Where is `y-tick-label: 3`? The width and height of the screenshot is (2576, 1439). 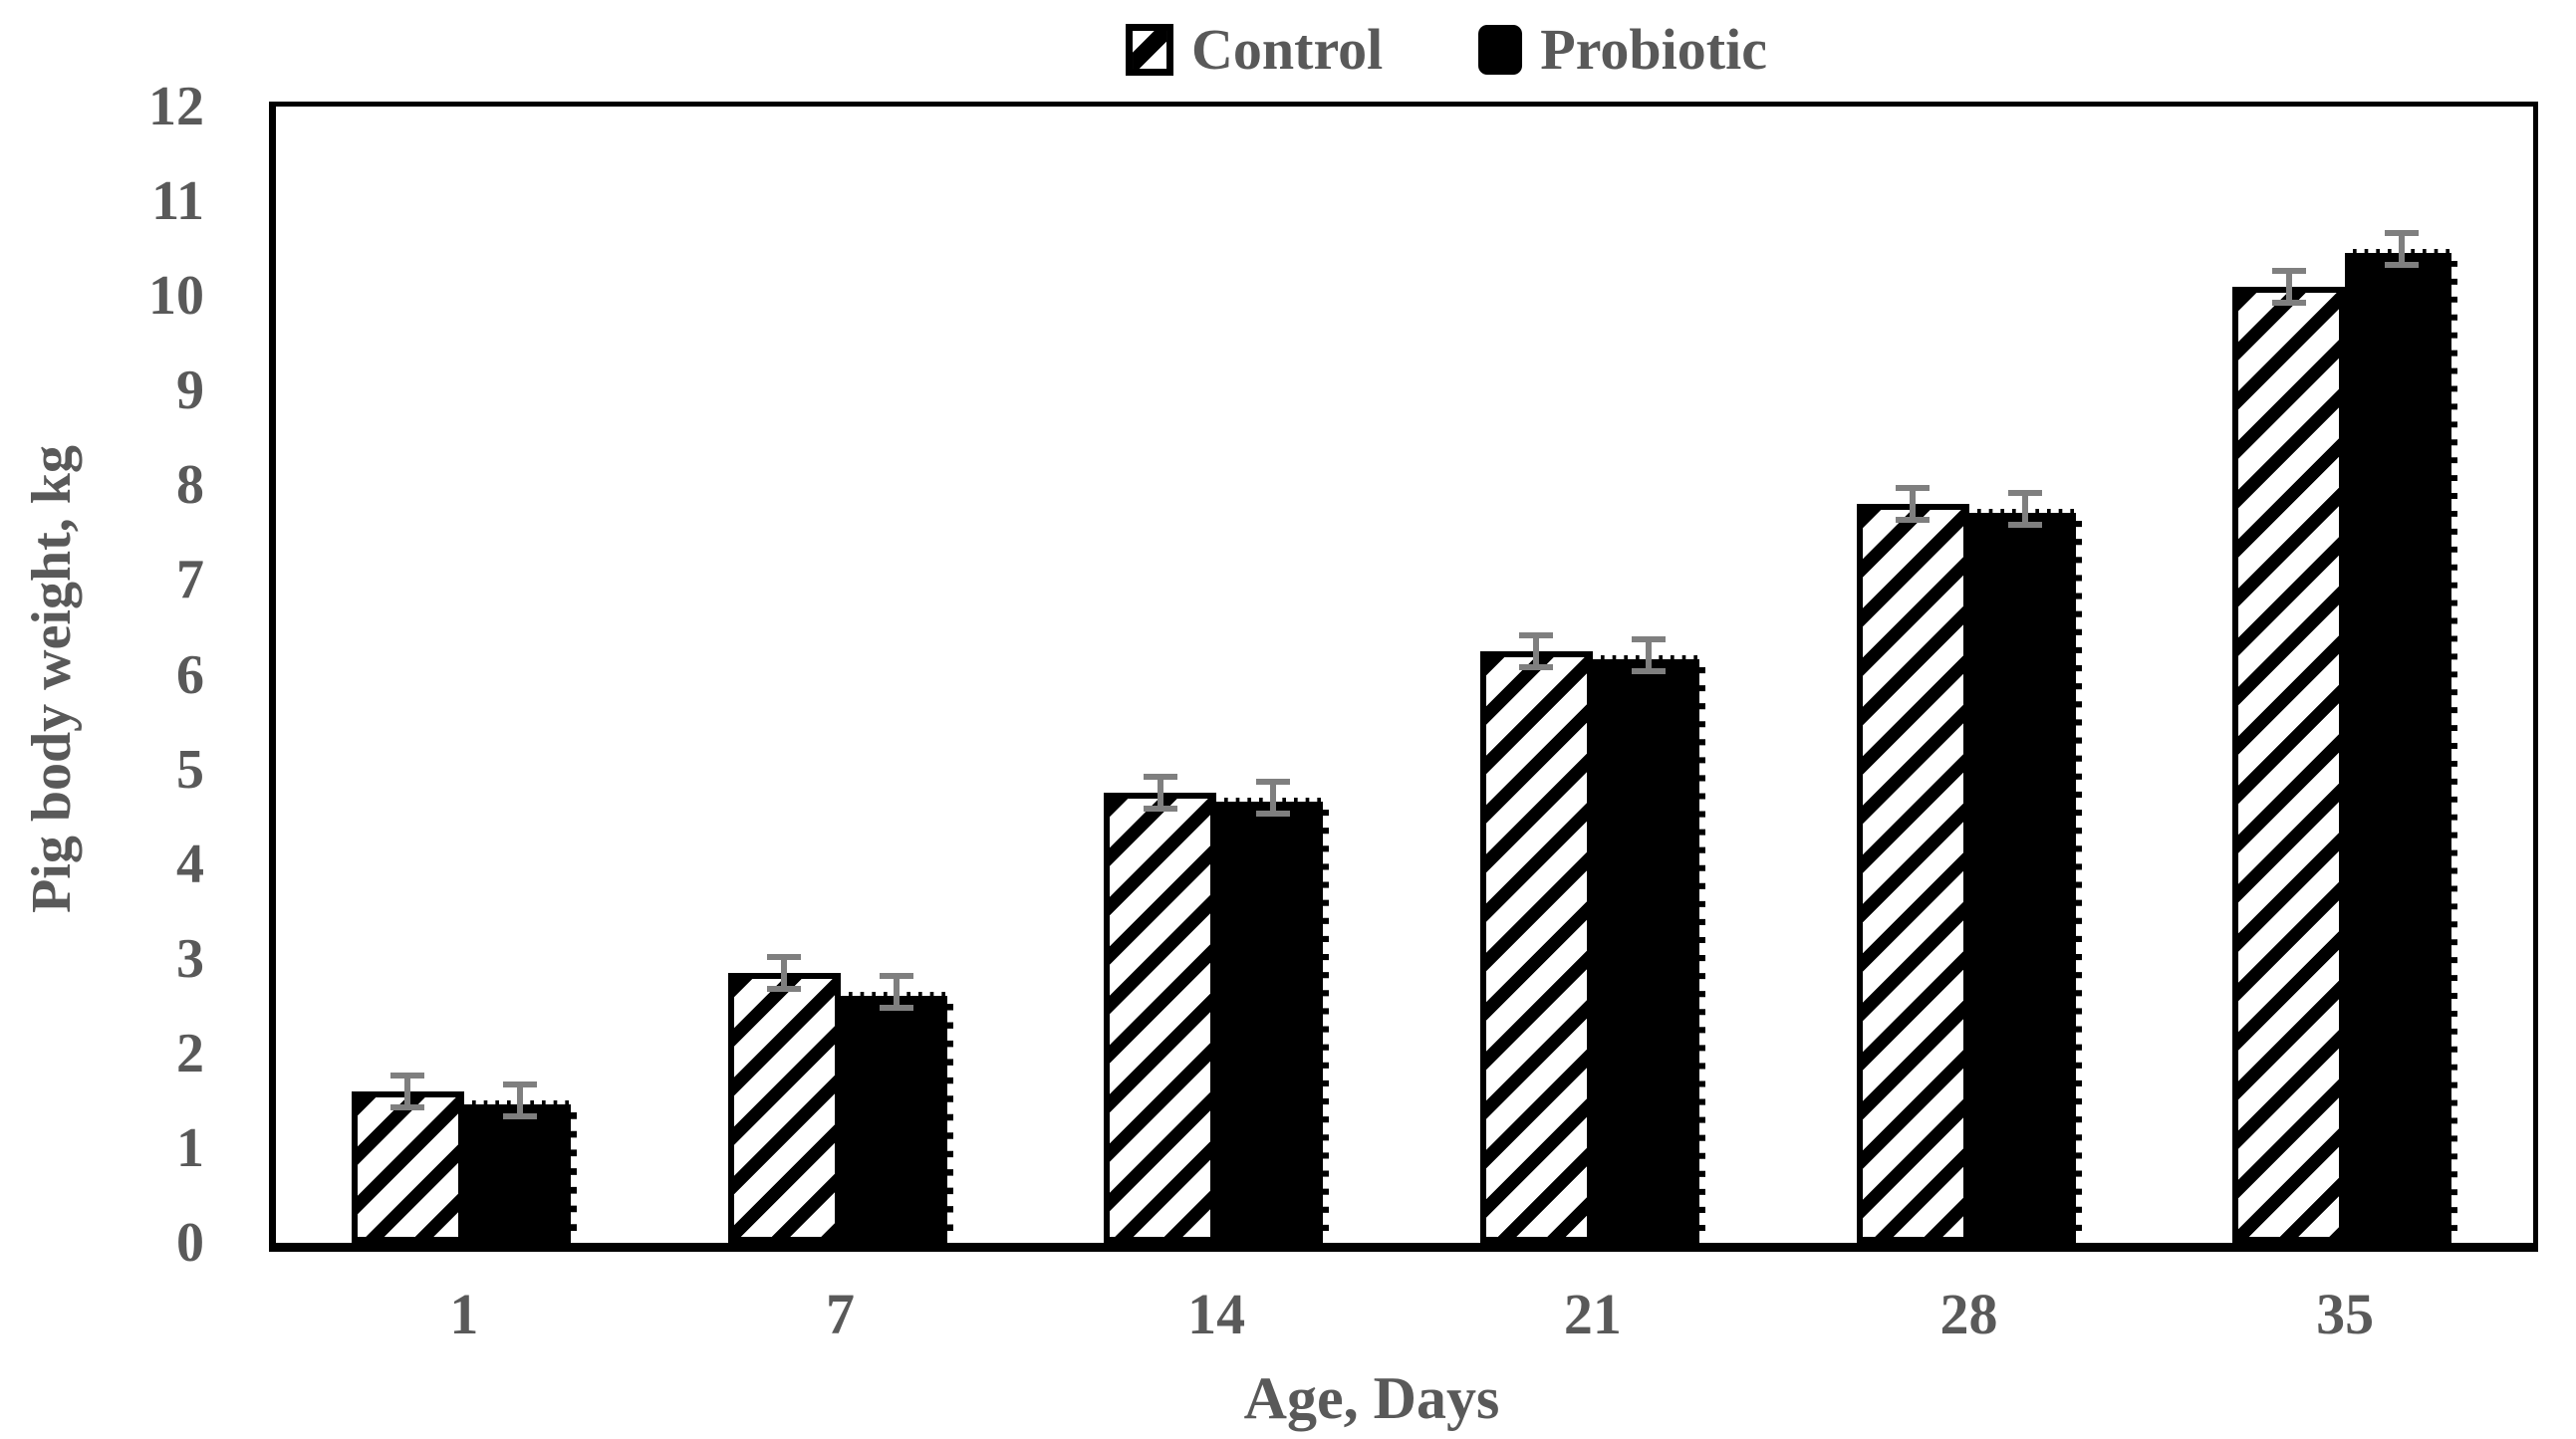
y-tick-label: 3 is located at coordinates (190, 958).